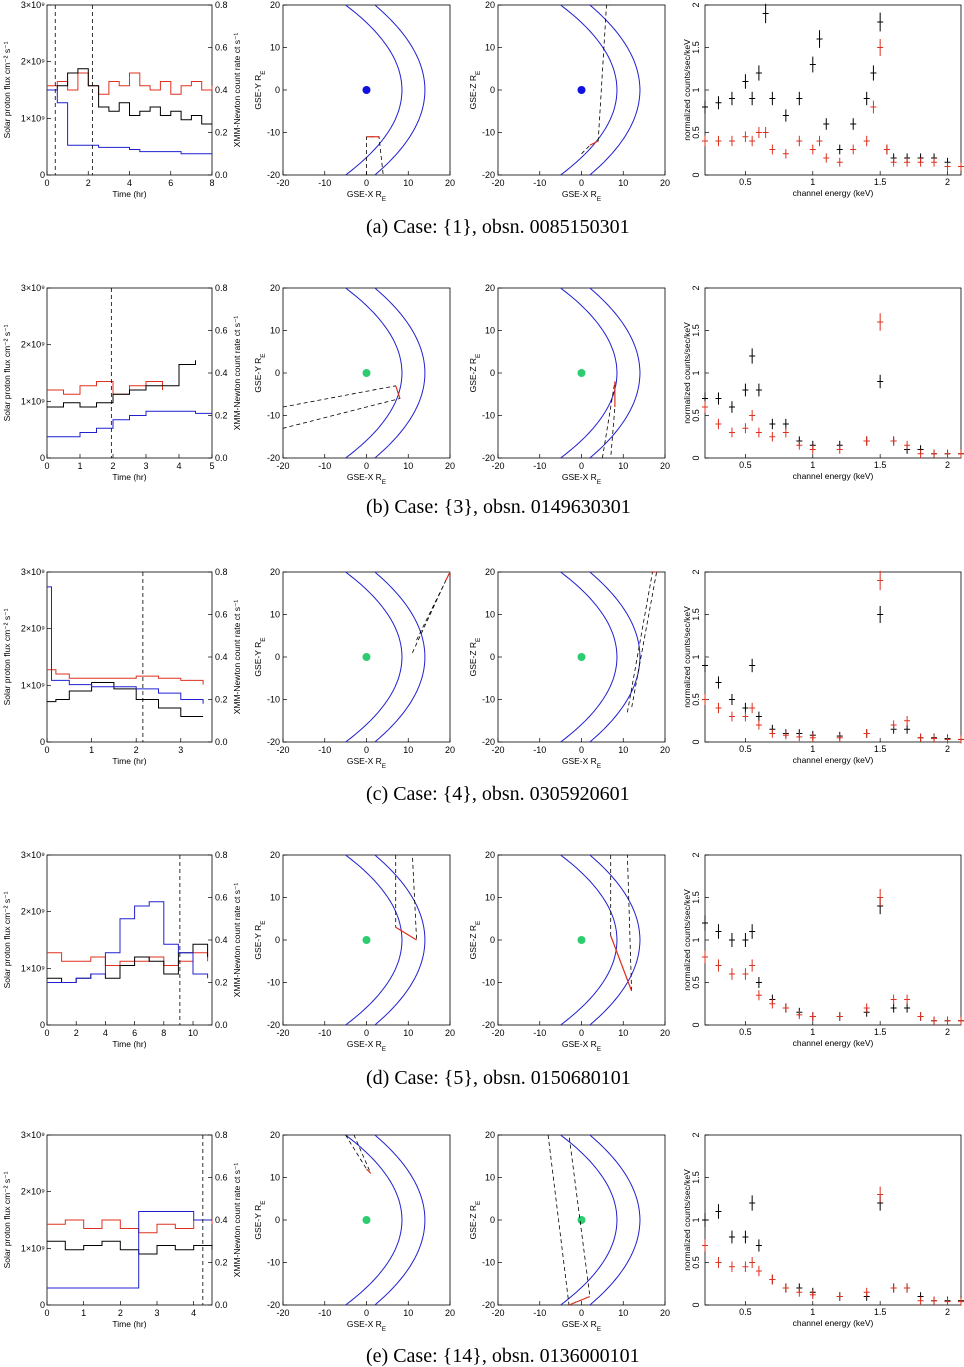 The height and width of the screenshot is (1367, 964). I want to click on time-tick-label: 3, so click(180, 750).